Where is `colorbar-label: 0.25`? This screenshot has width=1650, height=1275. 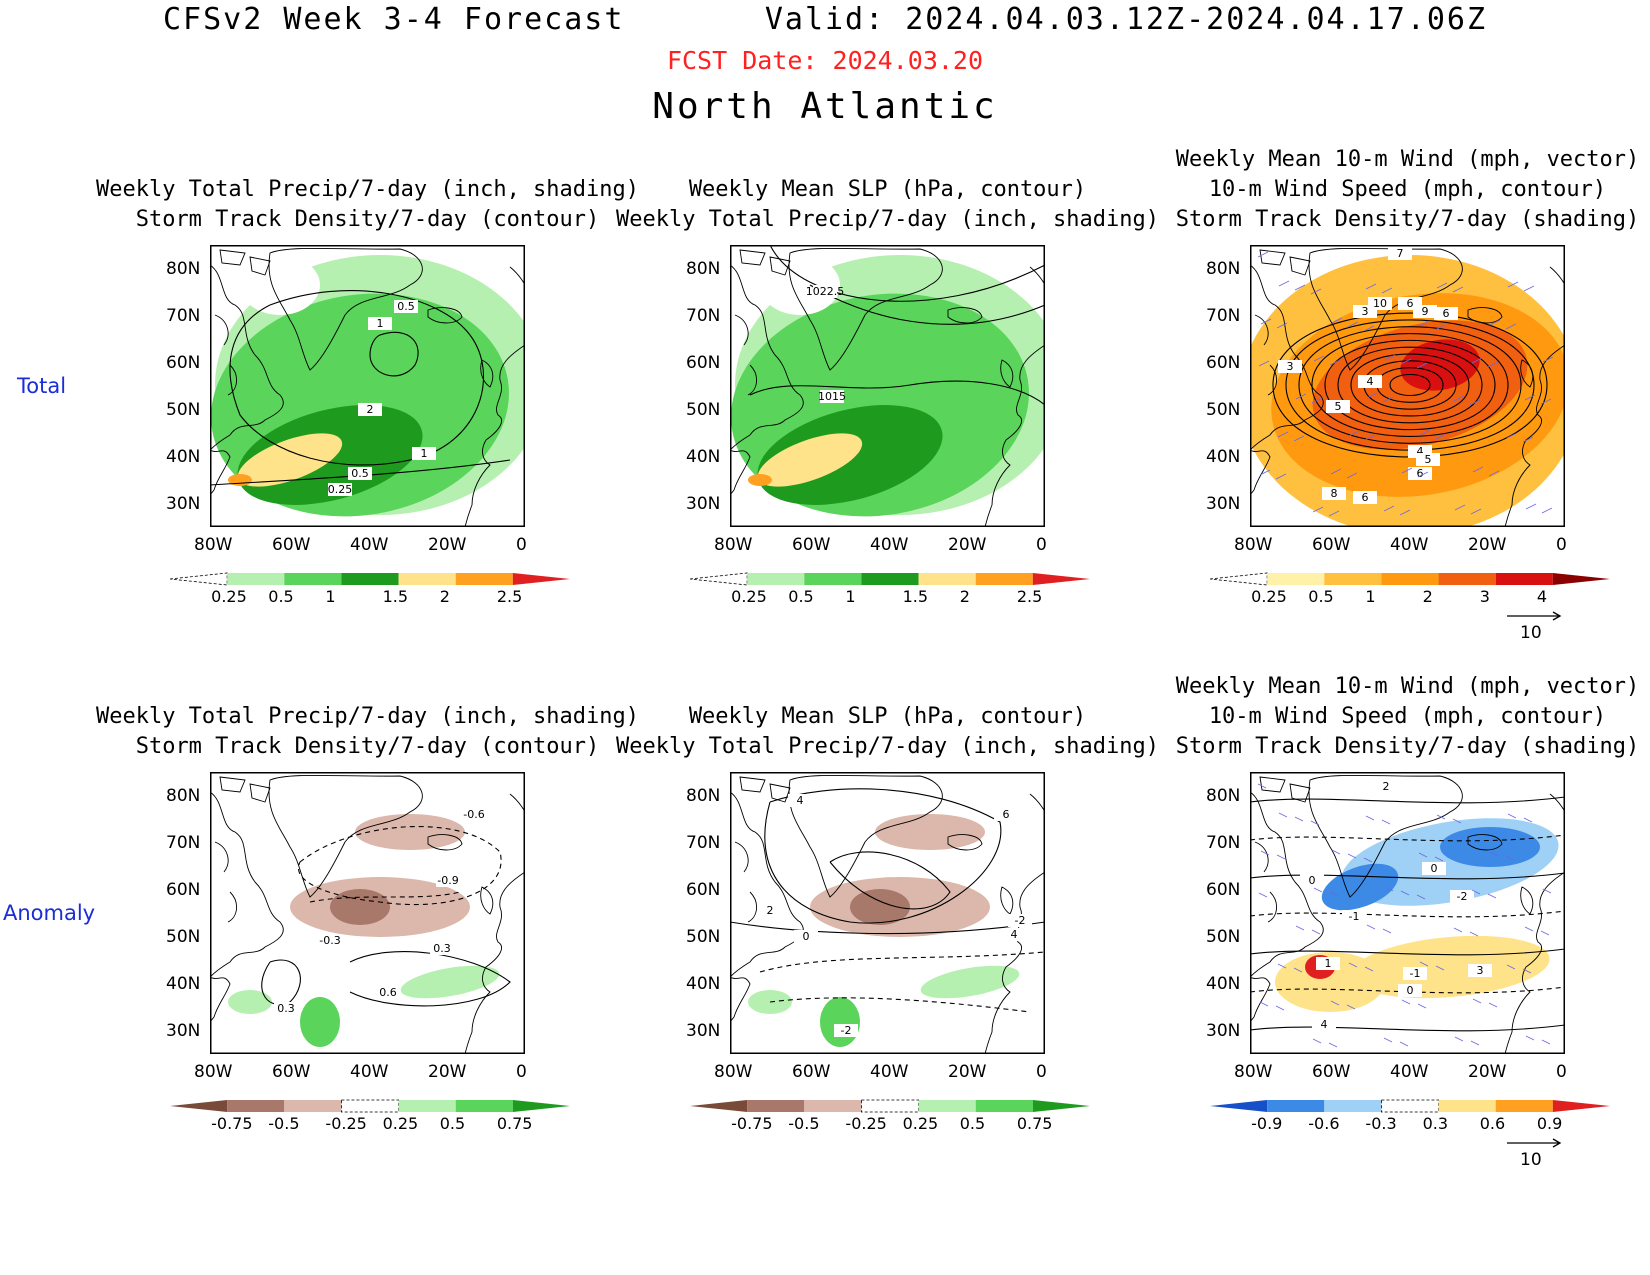 colorbar-label: 0.25 is located at coordinates (749, 596).